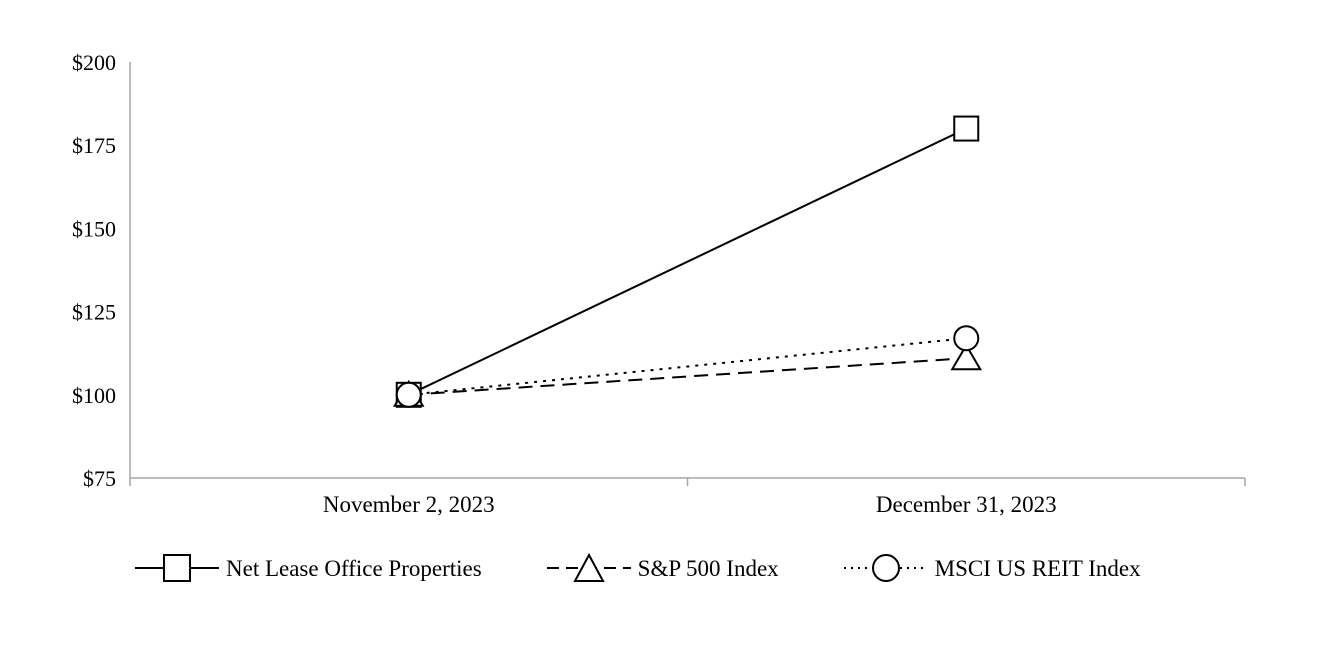 This screenshot has width=1320, height=666. Describe the element at coordinates (409, 504) in the screenshot. I see `x-axis-category-label: November 2, 2023` at that location.